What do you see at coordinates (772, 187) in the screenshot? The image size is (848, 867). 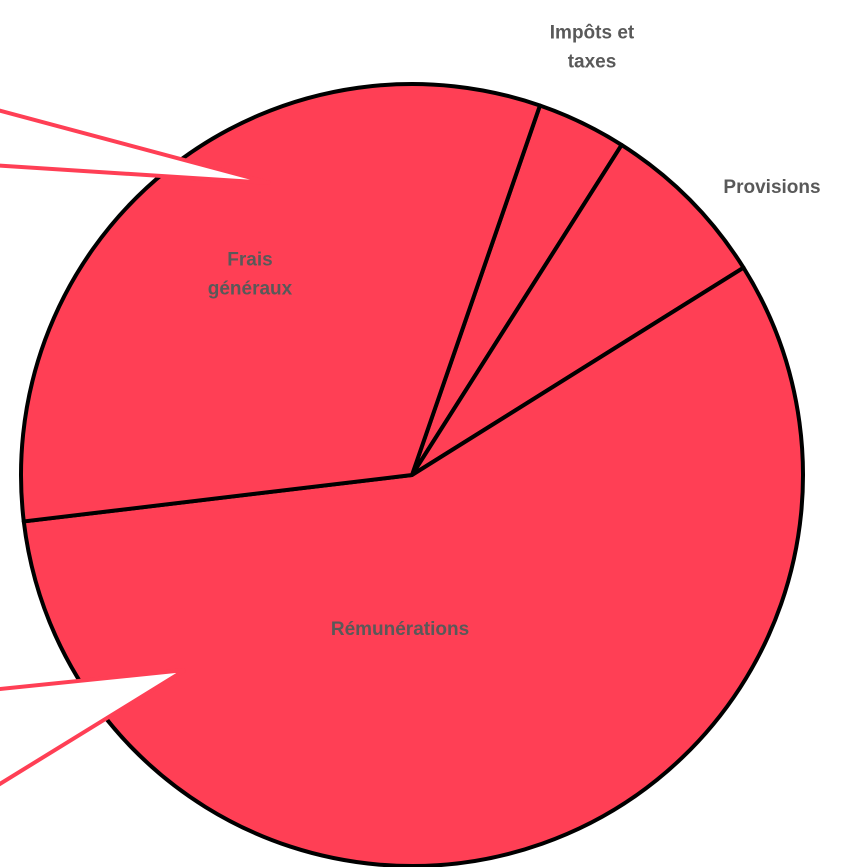 I see `slice-label: Provisions` at bounding box center [772, 187].